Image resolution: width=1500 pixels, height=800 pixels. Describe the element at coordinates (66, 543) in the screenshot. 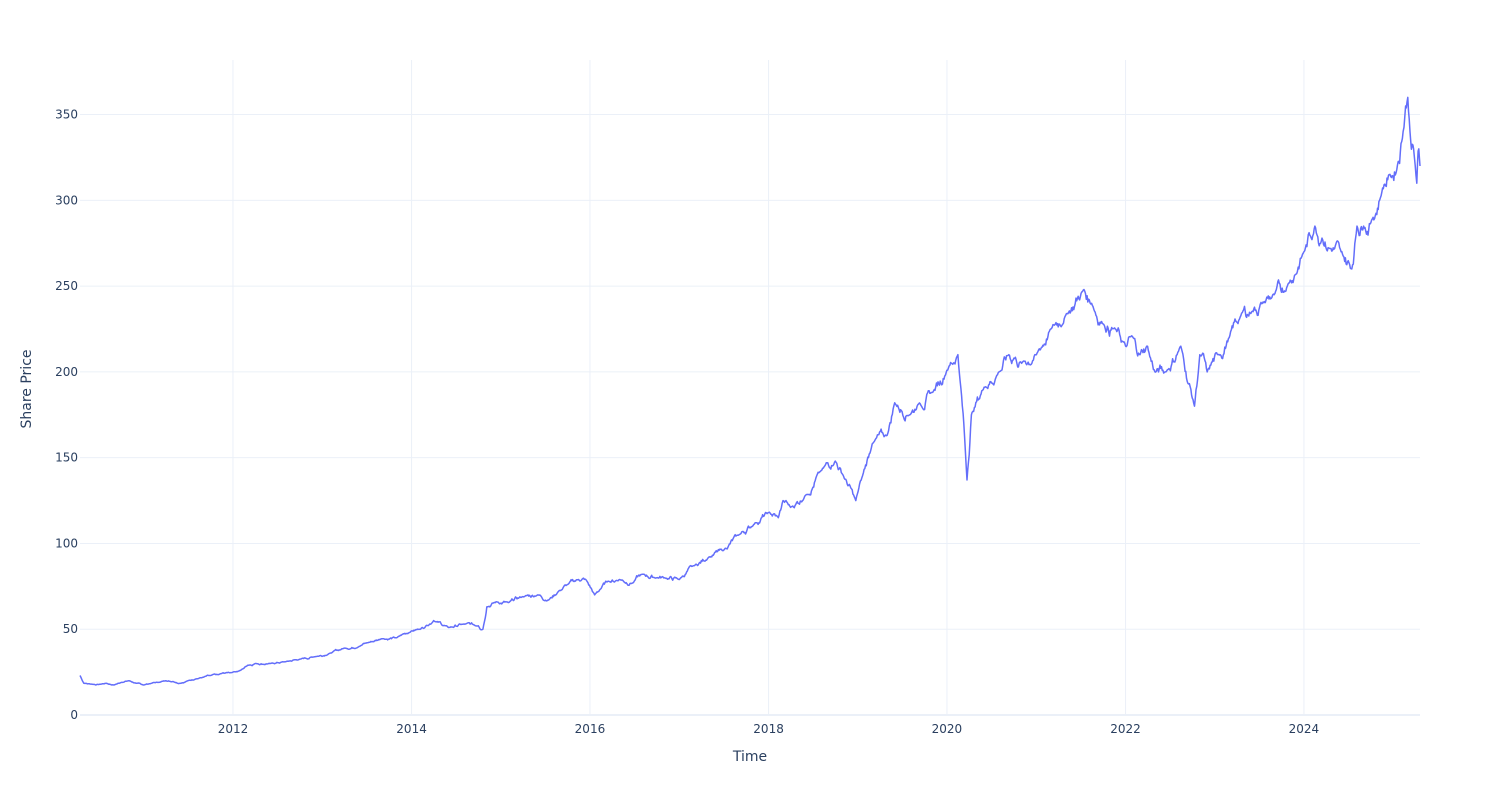

I see `y-tick-label: 100` at that location.